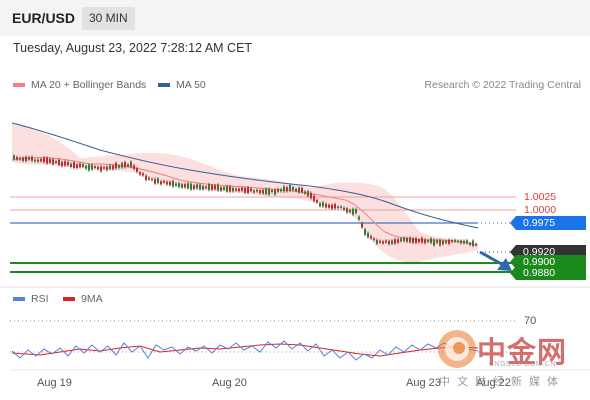  Describe the element at coordinates (295, 18) in the screenshot. I see `top-bar: EUR/USD 30 MIN` at that location.